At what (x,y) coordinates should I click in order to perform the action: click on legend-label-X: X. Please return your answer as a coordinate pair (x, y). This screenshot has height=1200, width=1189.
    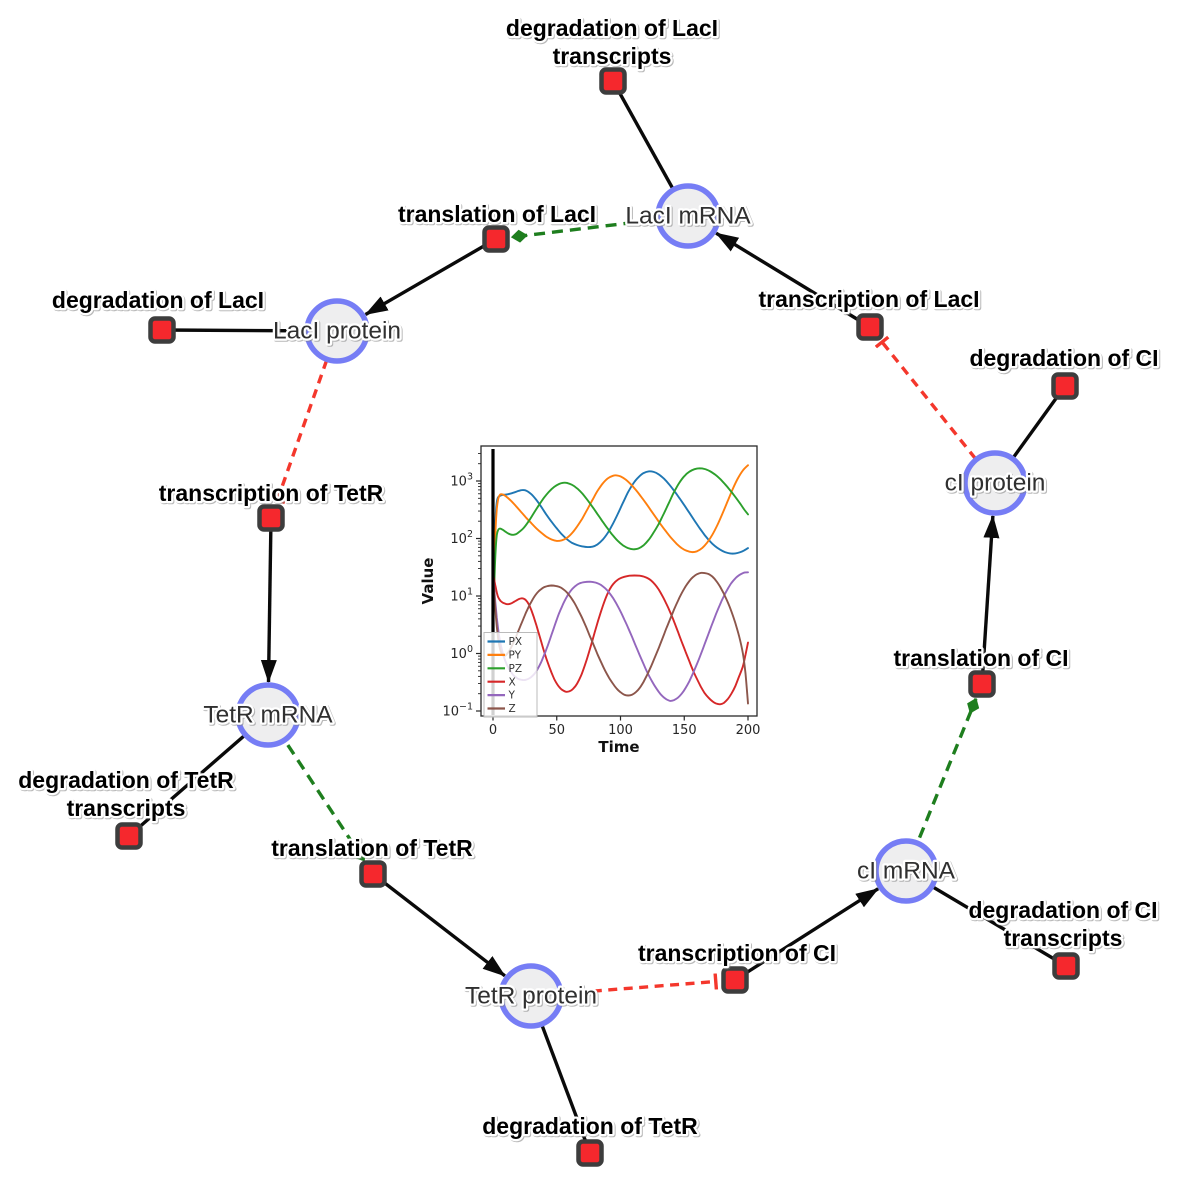
    Looking at the image, I should click on (512, 682).